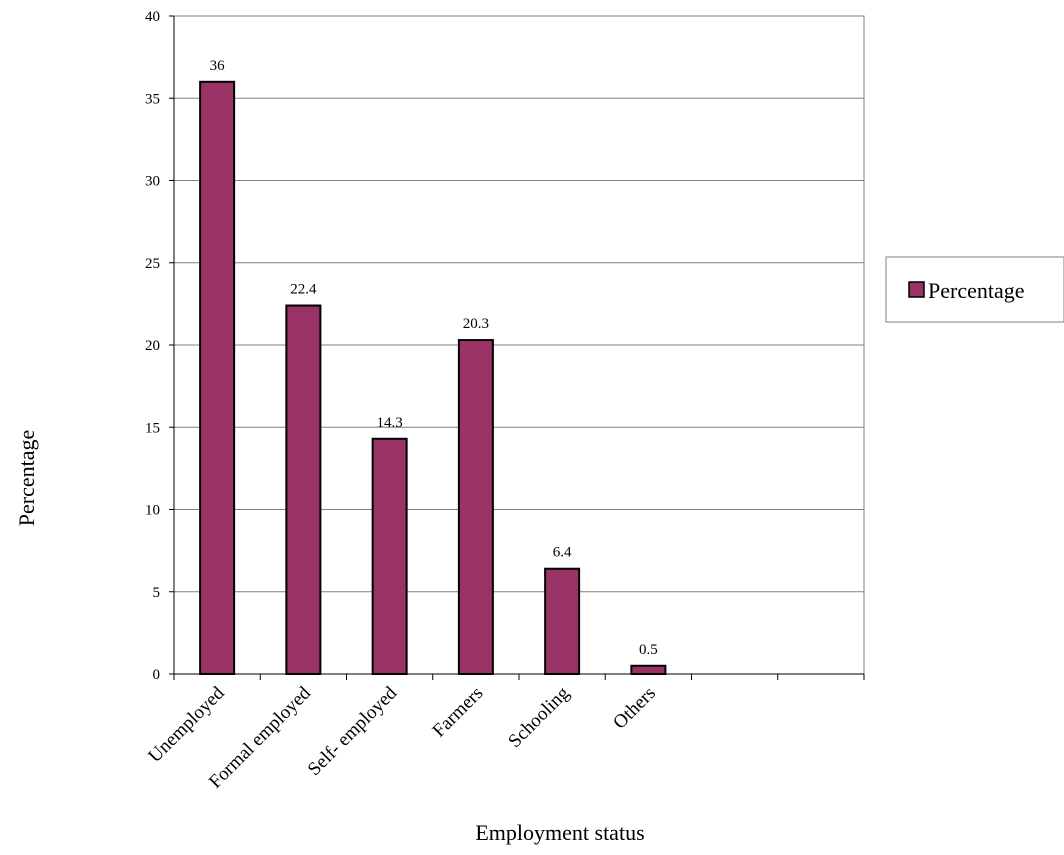  What do you see at coordinates (152, 428) in the screenshot?
I see `y-tick-label: 15` at bounding box center [152, 428].